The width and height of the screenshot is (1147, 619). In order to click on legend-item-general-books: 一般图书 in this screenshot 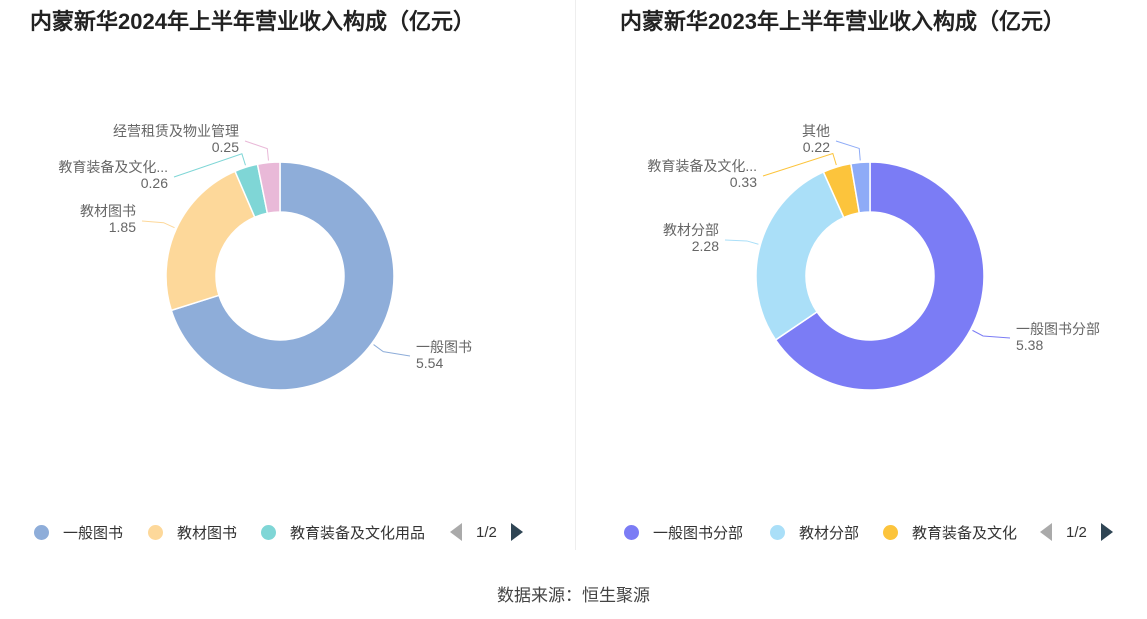, I will do `click(78, 532)`.